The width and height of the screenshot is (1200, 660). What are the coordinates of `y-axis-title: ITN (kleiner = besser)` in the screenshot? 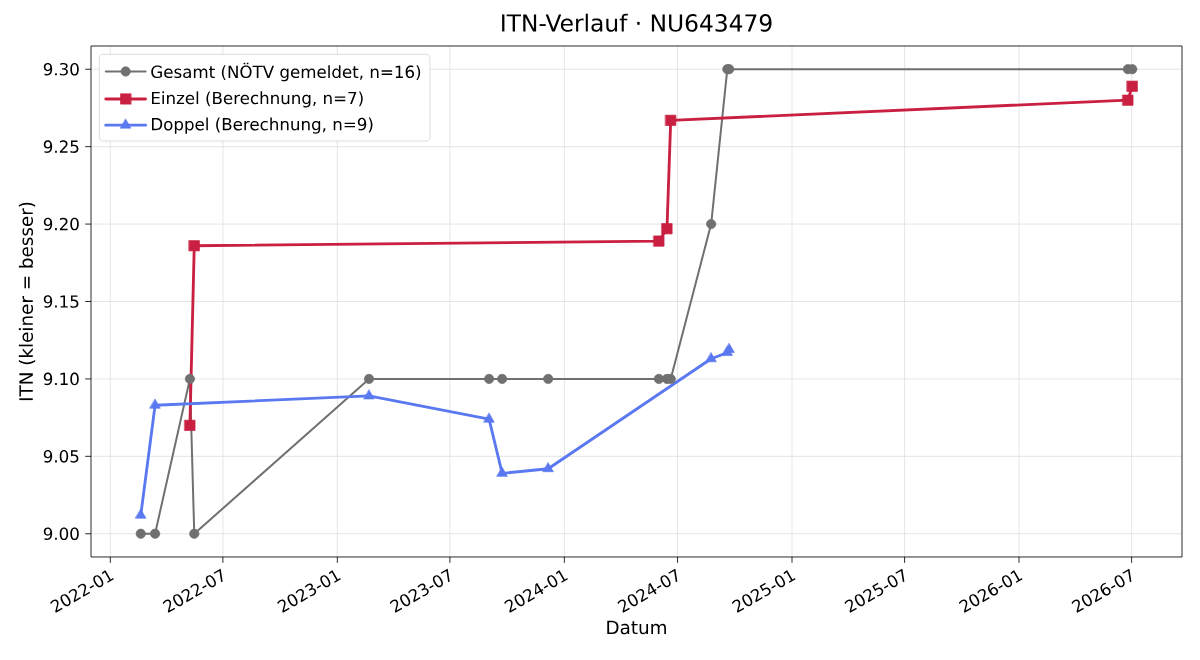 It's located at (27, 301).